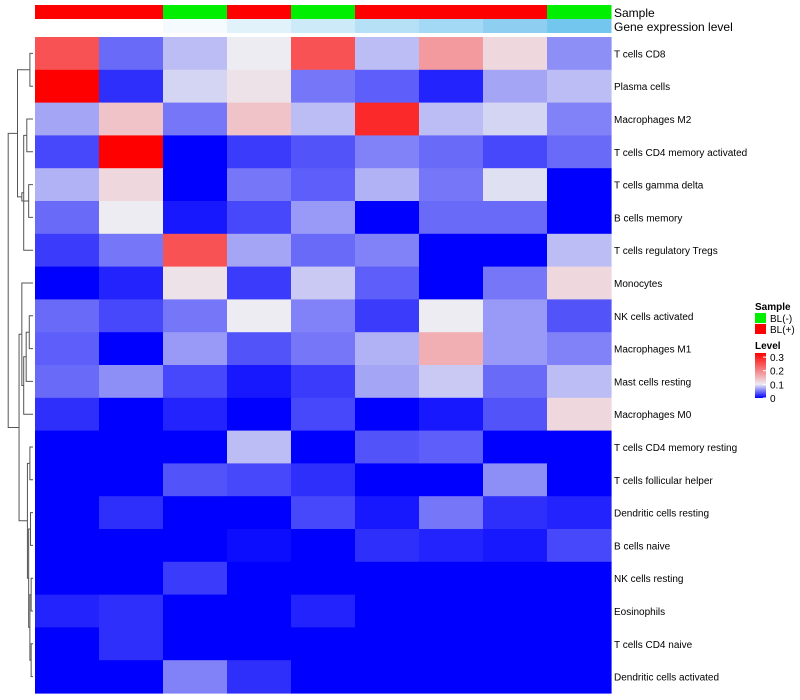  What do you see at coordinates (648, 579) in the screenshot?
I see `row-label: NK cells resting` at bounding box center [648, 579].